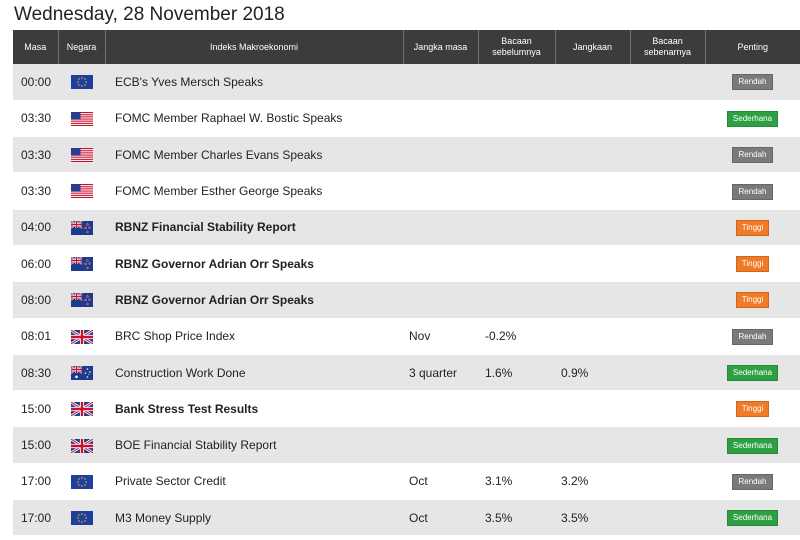 Image resolution: width=800 pixels, height=540 pixels. What do you see at coordinates (592, 482) in the screenshot?
I see `event-forecast: 3.2%` at bounding box center [592, 482].